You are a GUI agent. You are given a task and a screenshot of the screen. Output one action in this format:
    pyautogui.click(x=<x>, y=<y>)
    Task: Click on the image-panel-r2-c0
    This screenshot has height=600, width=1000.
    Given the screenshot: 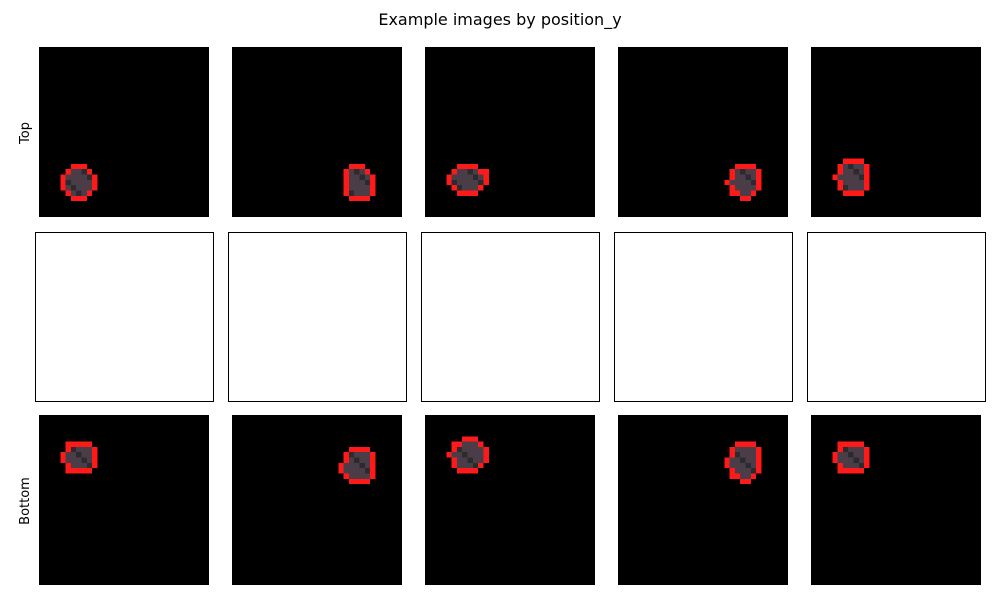 What is the action you would take?
    pyautogui.click(x=124, y=500)
    